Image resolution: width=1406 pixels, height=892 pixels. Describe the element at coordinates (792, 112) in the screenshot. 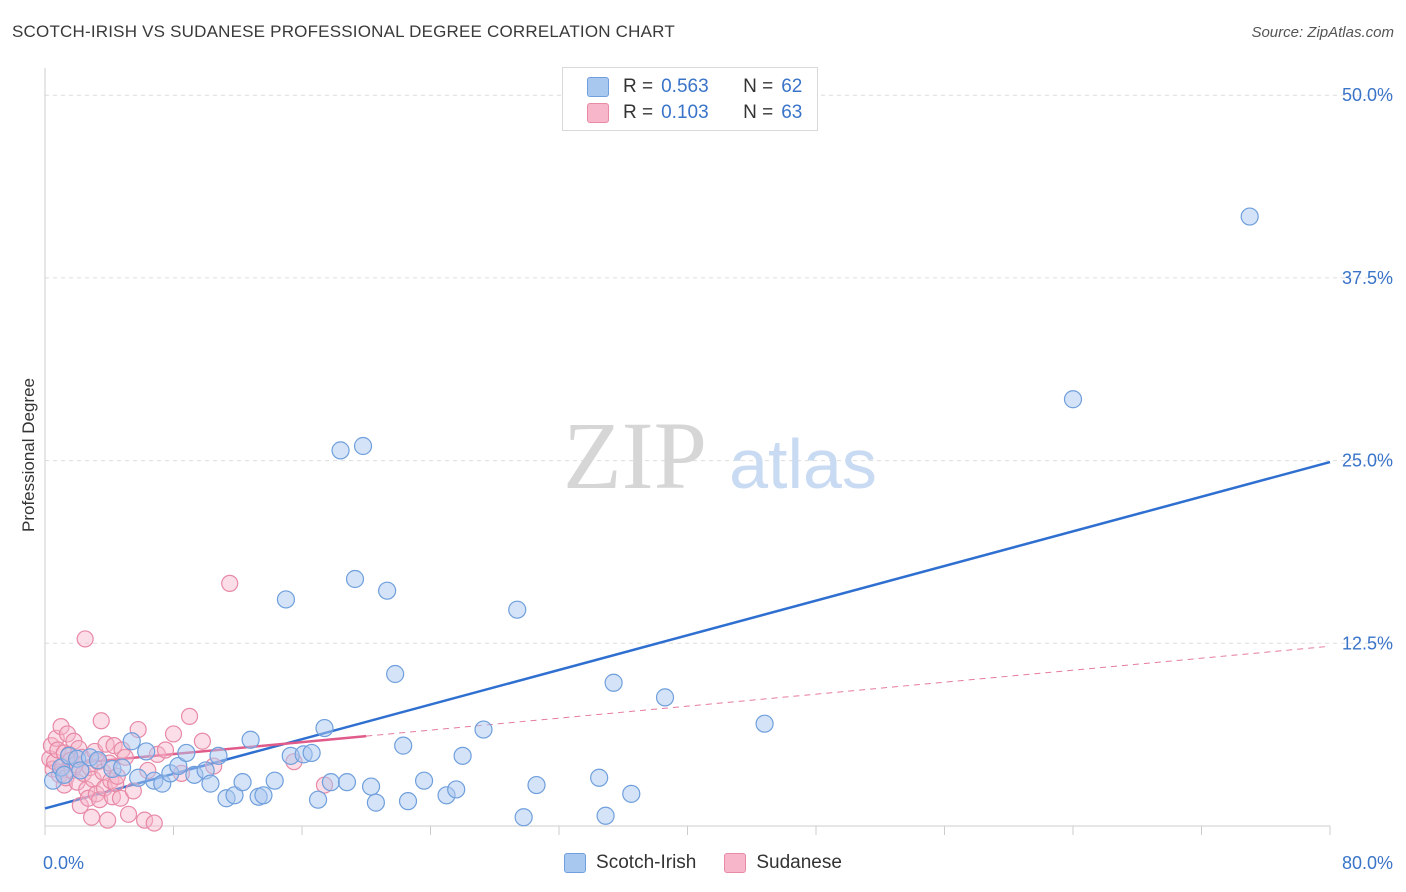

I see `n-value: 63` at that location.